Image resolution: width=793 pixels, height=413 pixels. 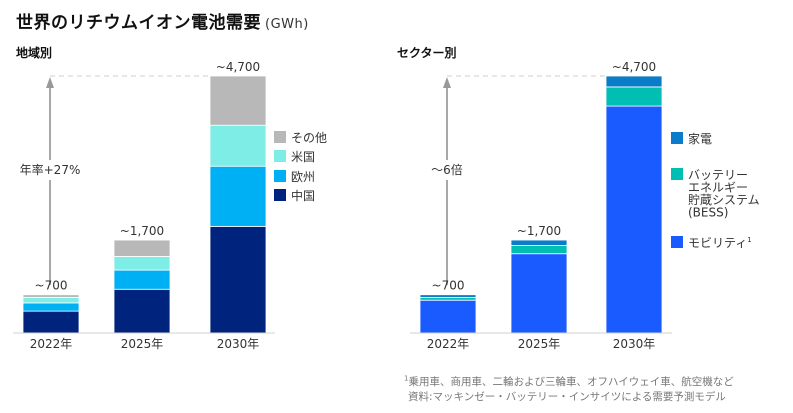 What do you see at coordinates (142, 311) in the screenshot?
I see `bar-segment-region-2025年-0` at bounding box center [142, 311].